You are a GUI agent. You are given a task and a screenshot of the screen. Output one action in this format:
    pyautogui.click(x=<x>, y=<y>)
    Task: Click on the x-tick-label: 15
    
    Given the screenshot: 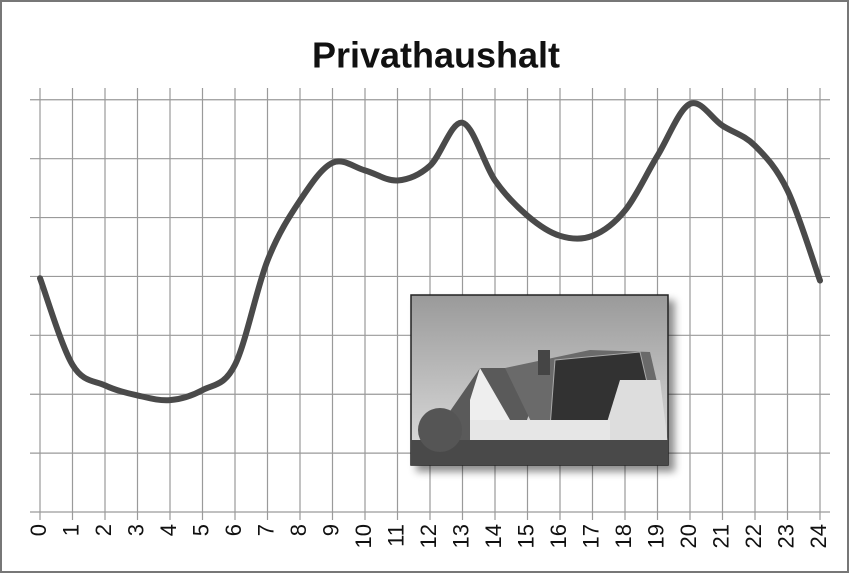 What is the action you would take?
    pyautogui.click(x=525, y=536)
    